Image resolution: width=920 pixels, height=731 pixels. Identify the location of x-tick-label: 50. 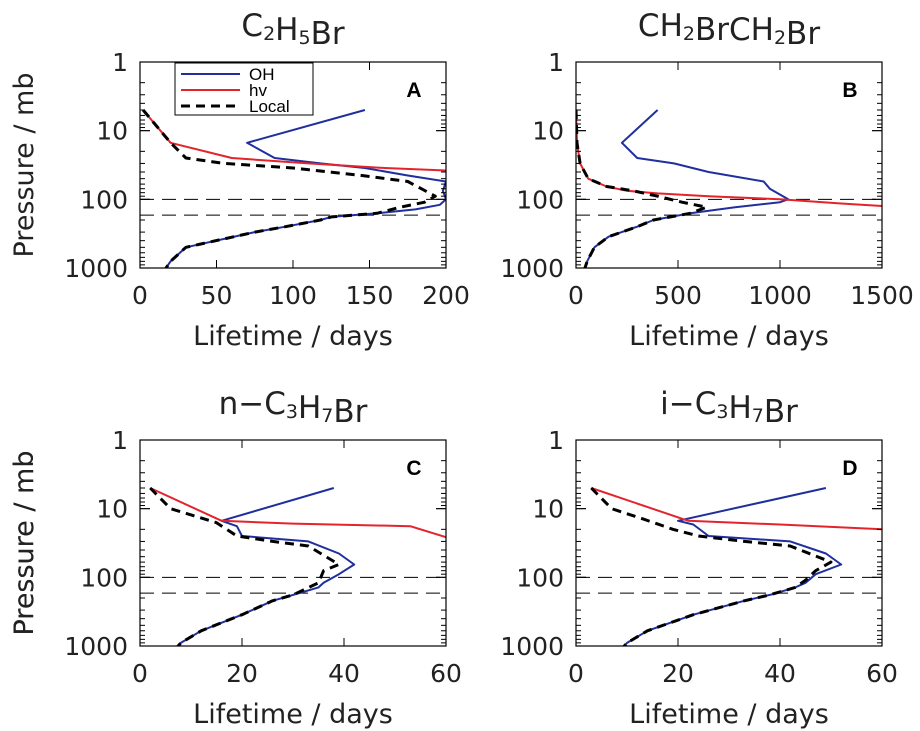
(217, 295).